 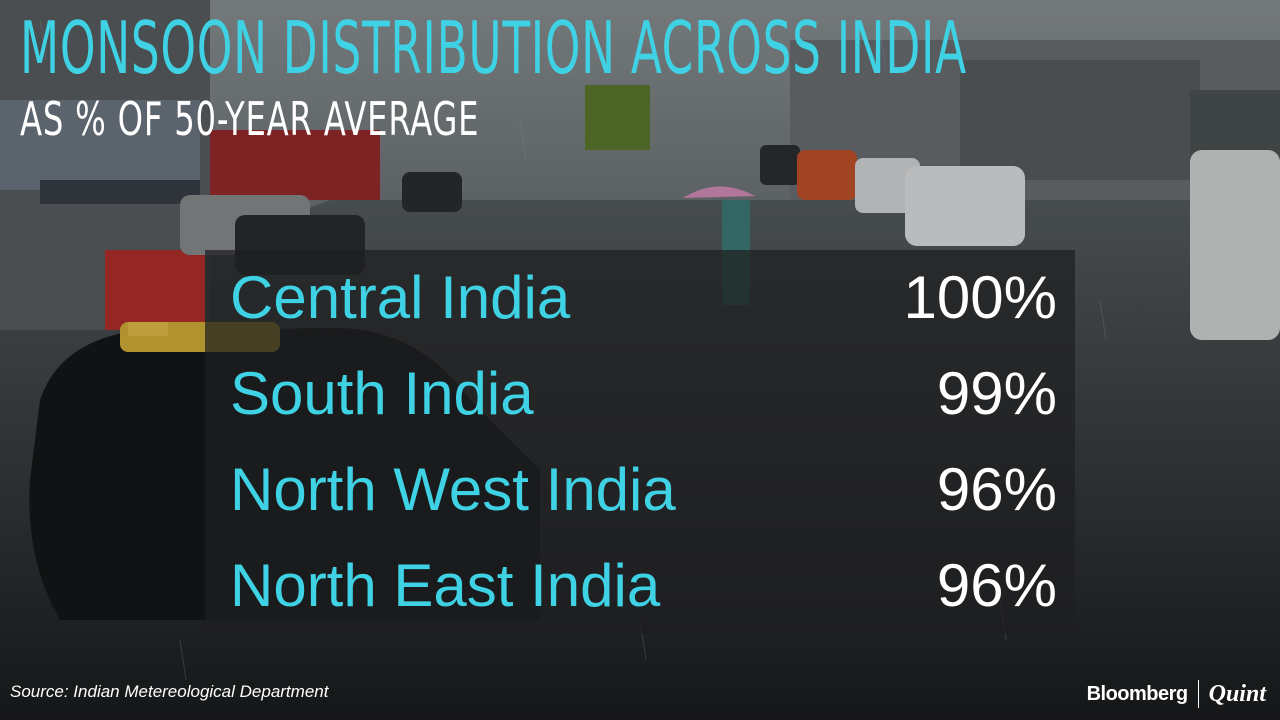 I want to click on region-value: 99%, so click(x=996, y=393).